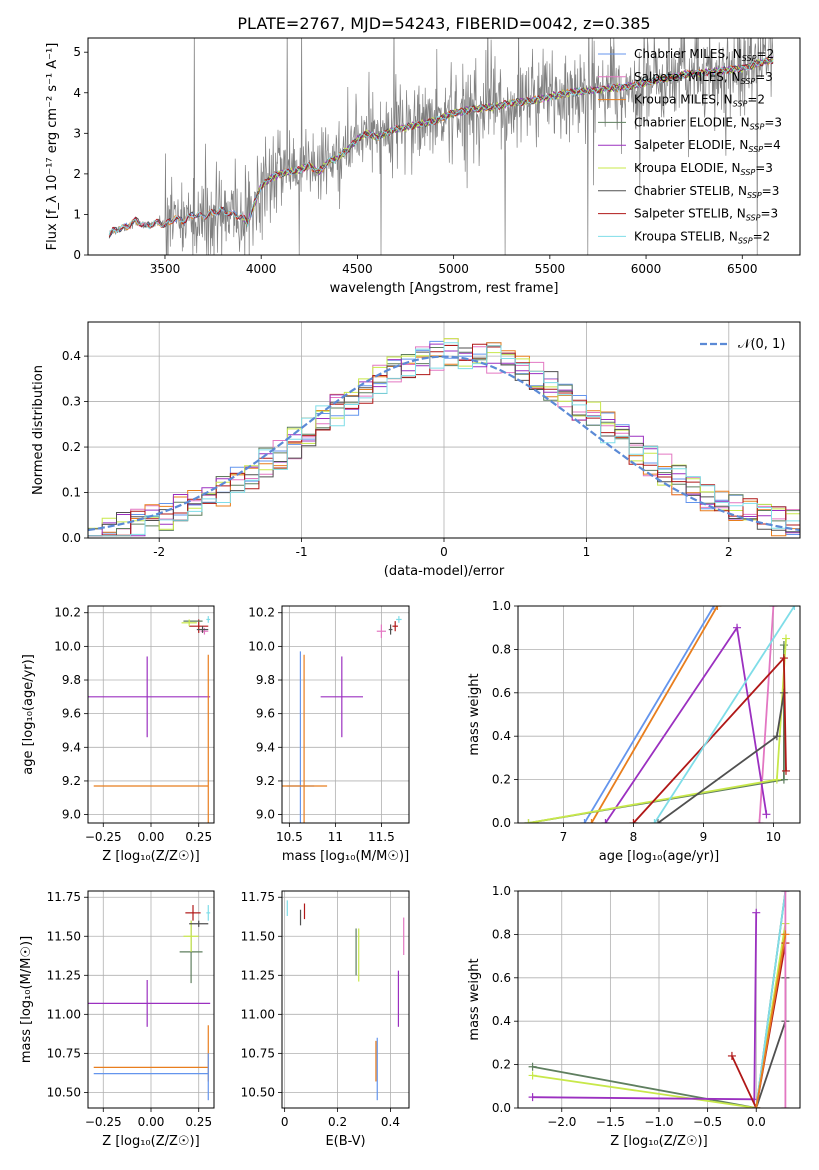 Image resolution: width=819 pixels, height=1170 pixels. Describe the element at coordinates (453, 269) in the screenshot. I see `x-tick-label: 5000` at that location.